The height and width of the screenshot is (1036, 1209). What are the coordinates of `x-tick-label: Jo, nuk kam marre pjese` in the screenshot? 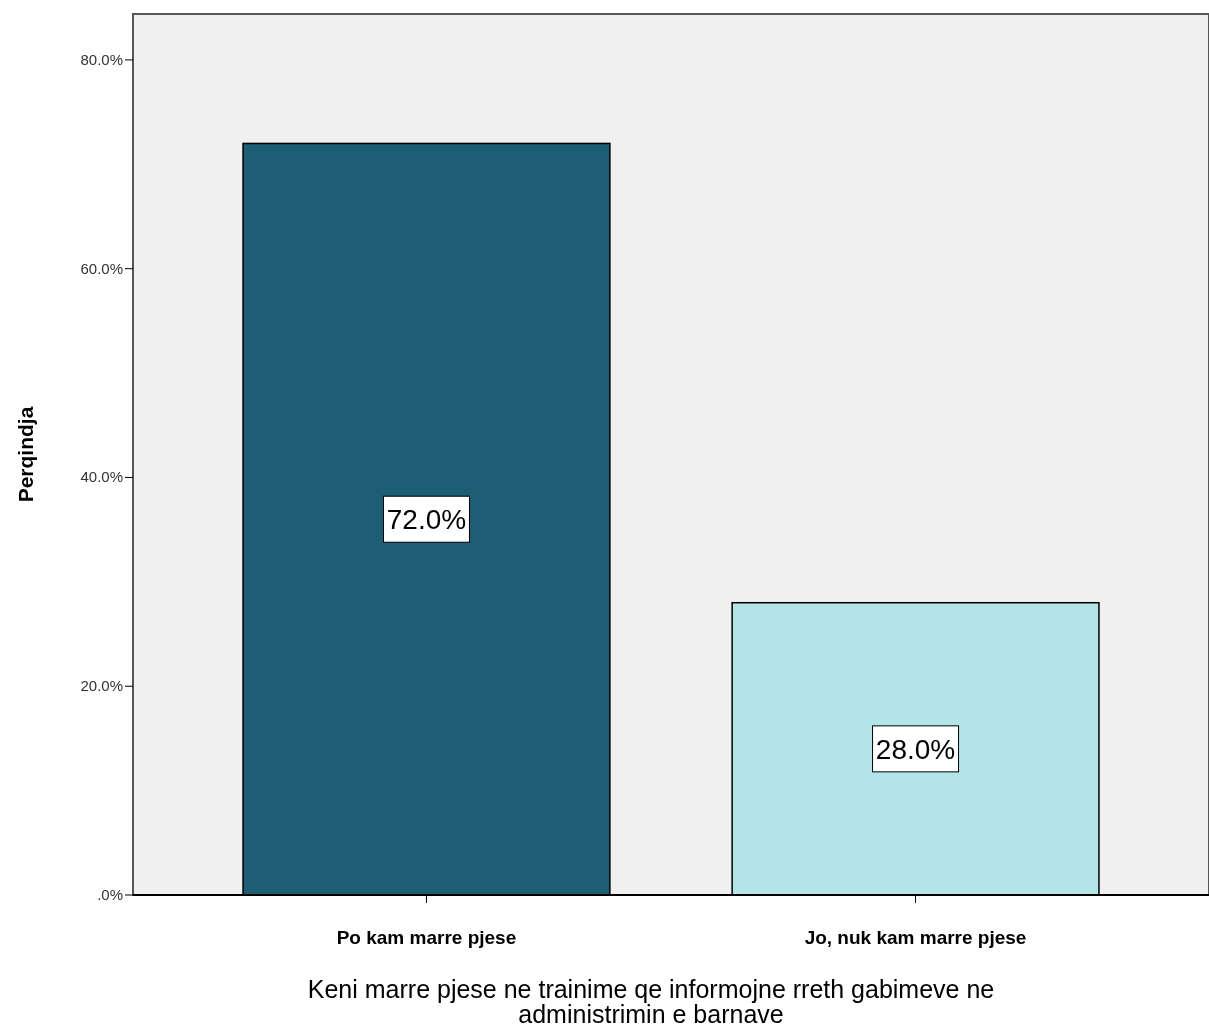 It's located at (915, 937).